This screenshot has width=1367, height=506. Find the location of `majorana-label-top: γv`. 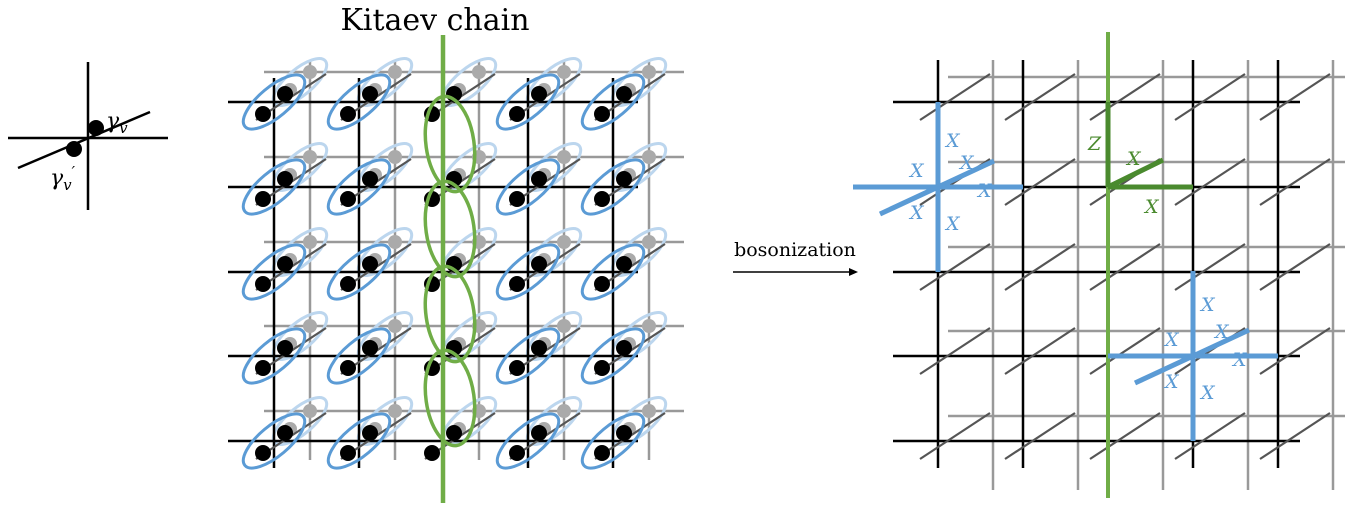

majorana-label-top: γv is located at coordinates (117, 123).